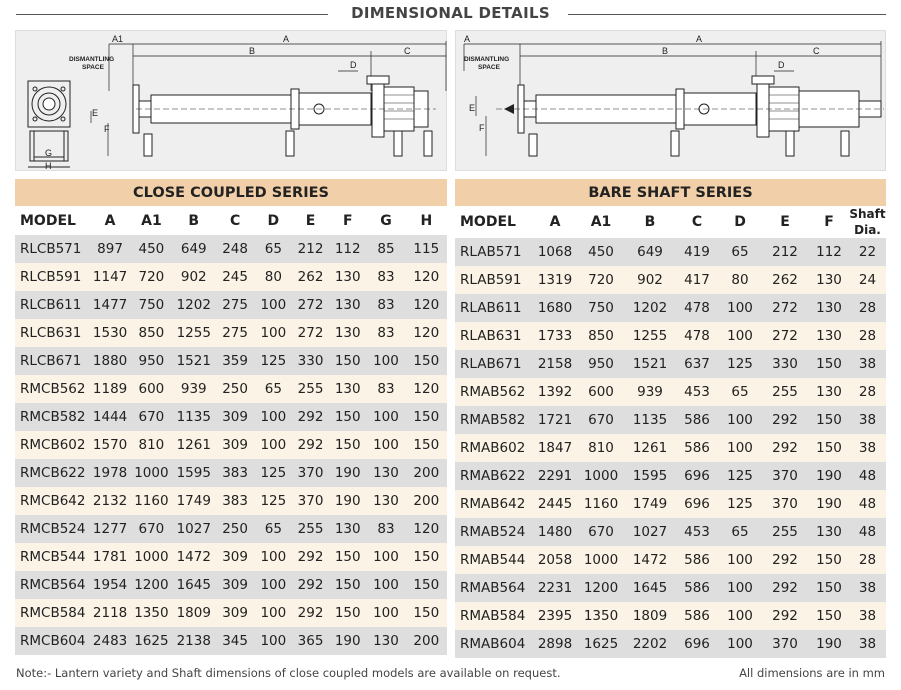 The image size is (901, 690). What do you see at coordinates (52, 333) in the screenshot?
I see `model-cell: RLCB631` at bounding box center [52, 333].